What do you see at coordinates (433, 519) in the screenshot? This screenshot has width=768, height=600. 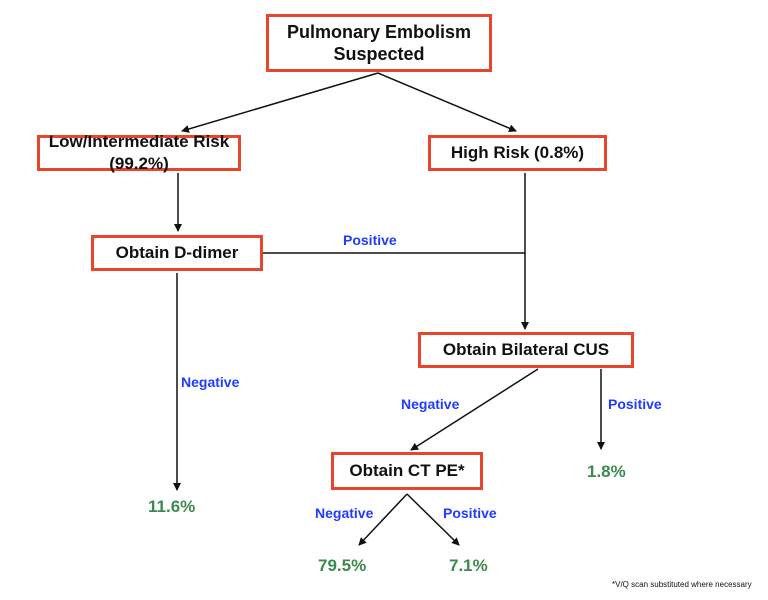 I see `arrow-ct-positive` at bounding box center [433, 519].